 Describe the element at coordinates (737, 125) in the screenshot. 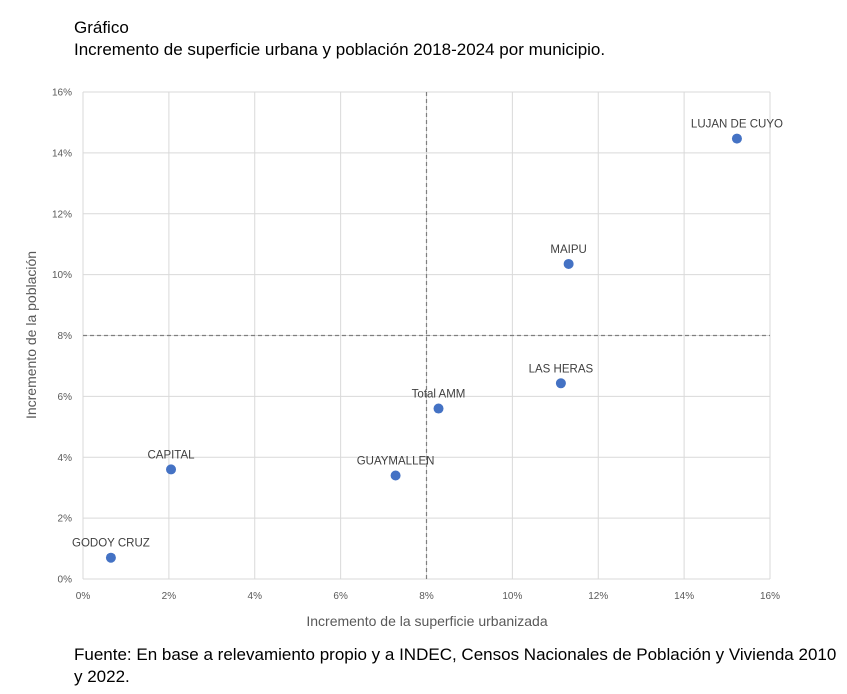

I see `data-label: LUJAN DE CUYO` at that location.